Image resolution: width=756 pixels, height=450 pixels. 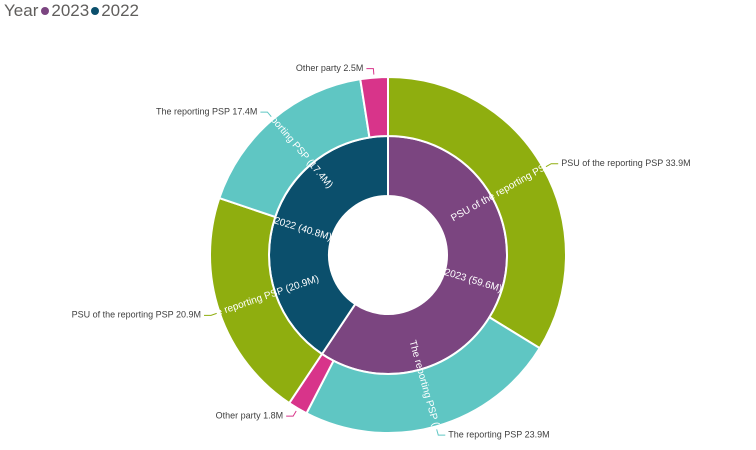 I want to click on leader-line-2022-other-party, so click(x=370, y=71).